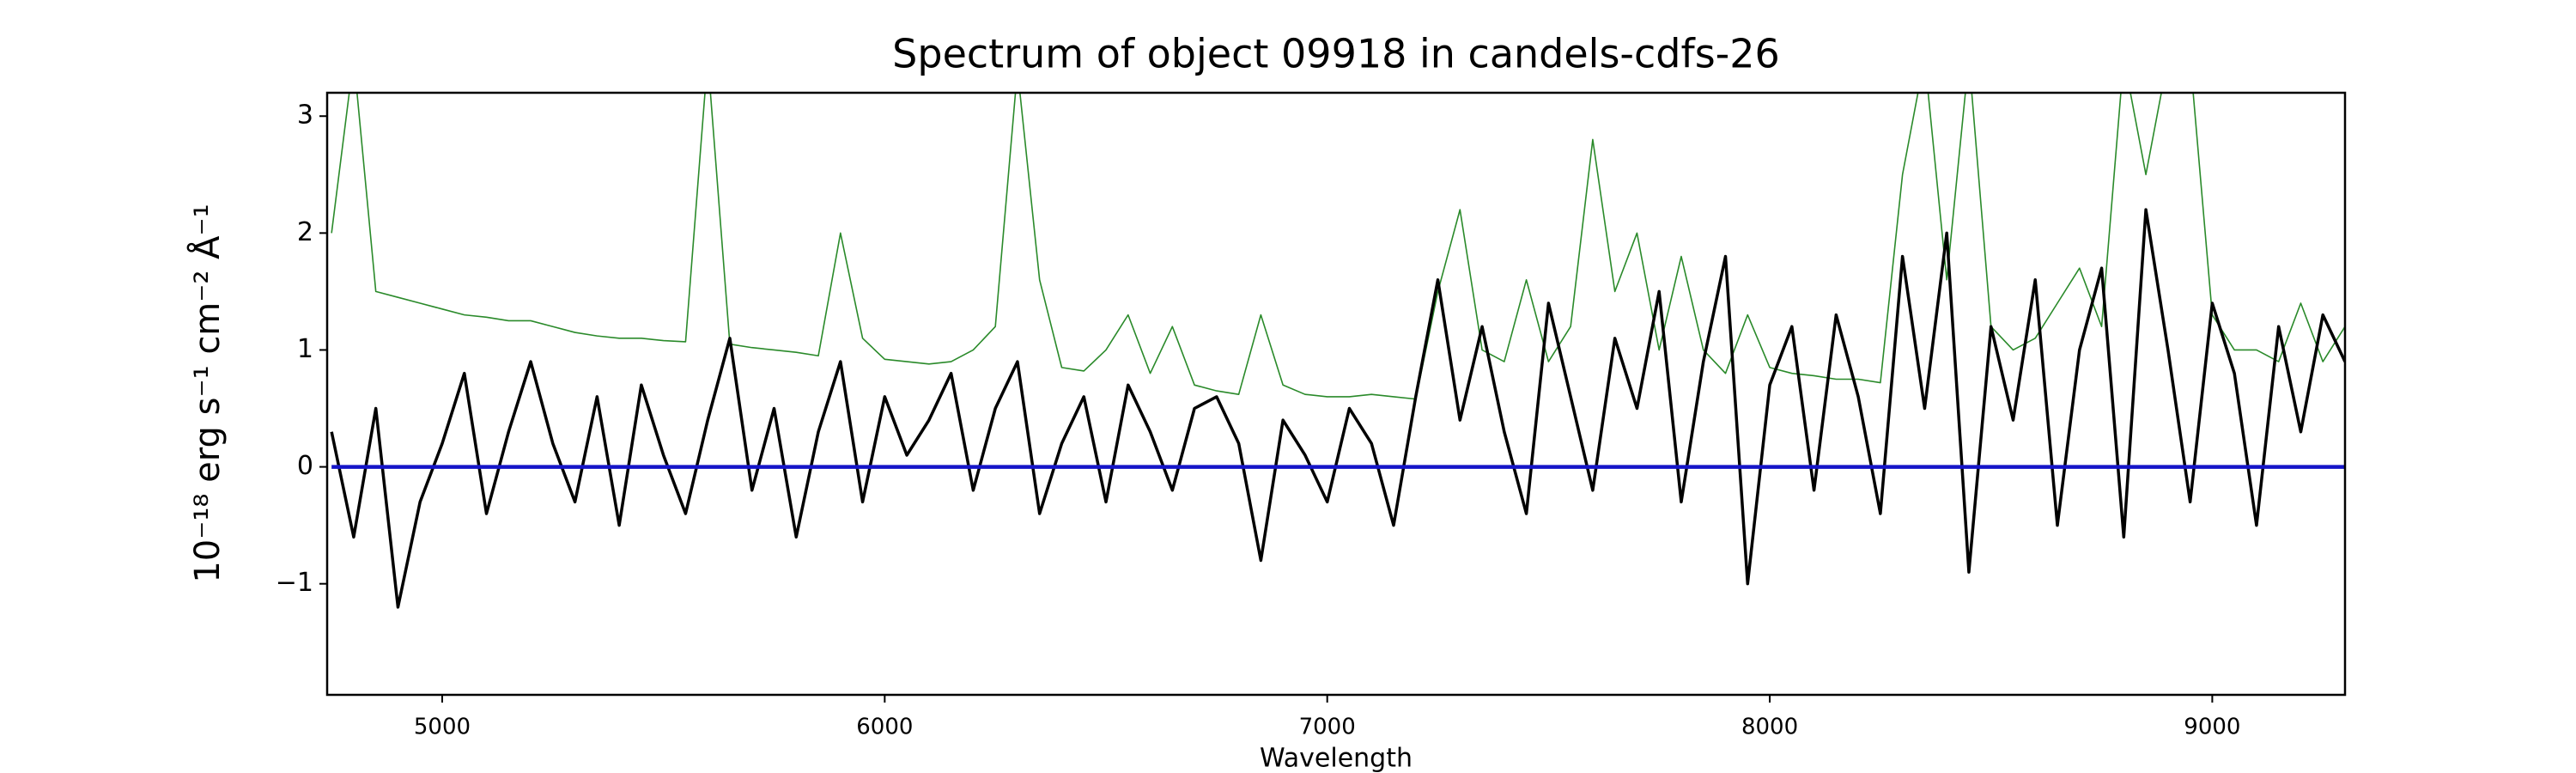 This screenshot has height=773, width=2576. What do you see at coordinates (1327, 727) in the screenshot?
I see `x-tick-label: 7000` at bounding box center [1327, 727].